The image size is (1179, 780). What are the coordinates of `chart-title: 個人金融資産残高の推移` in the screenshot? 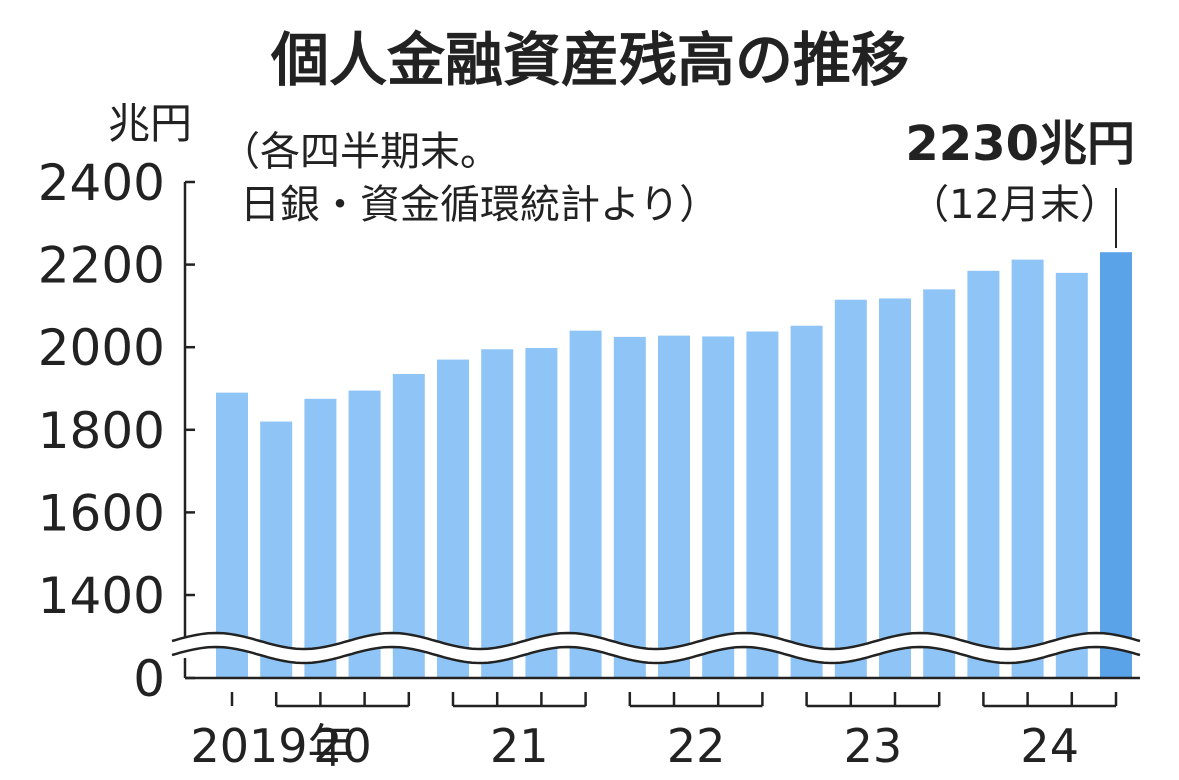 It's located at (589, 60).